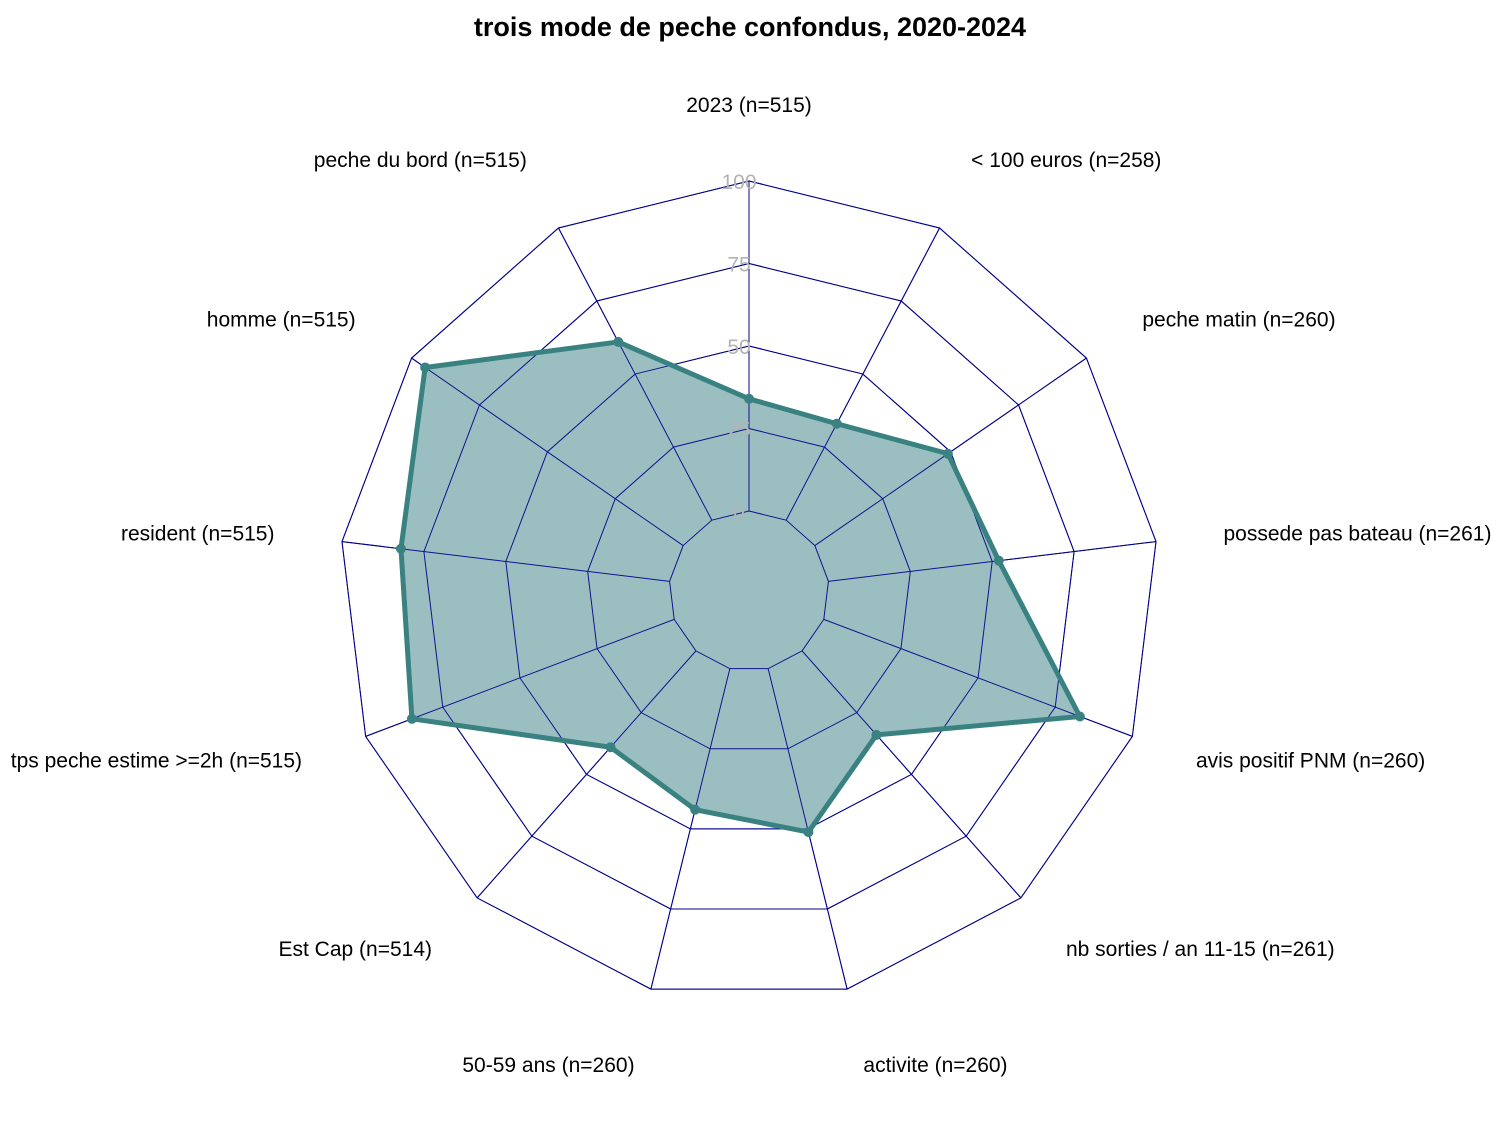 The image size is (1500, 1125). What do you see at coordinates (739, 512) in the screenshot?
I see `tick-label: 0` at bounding box center [739, 512].